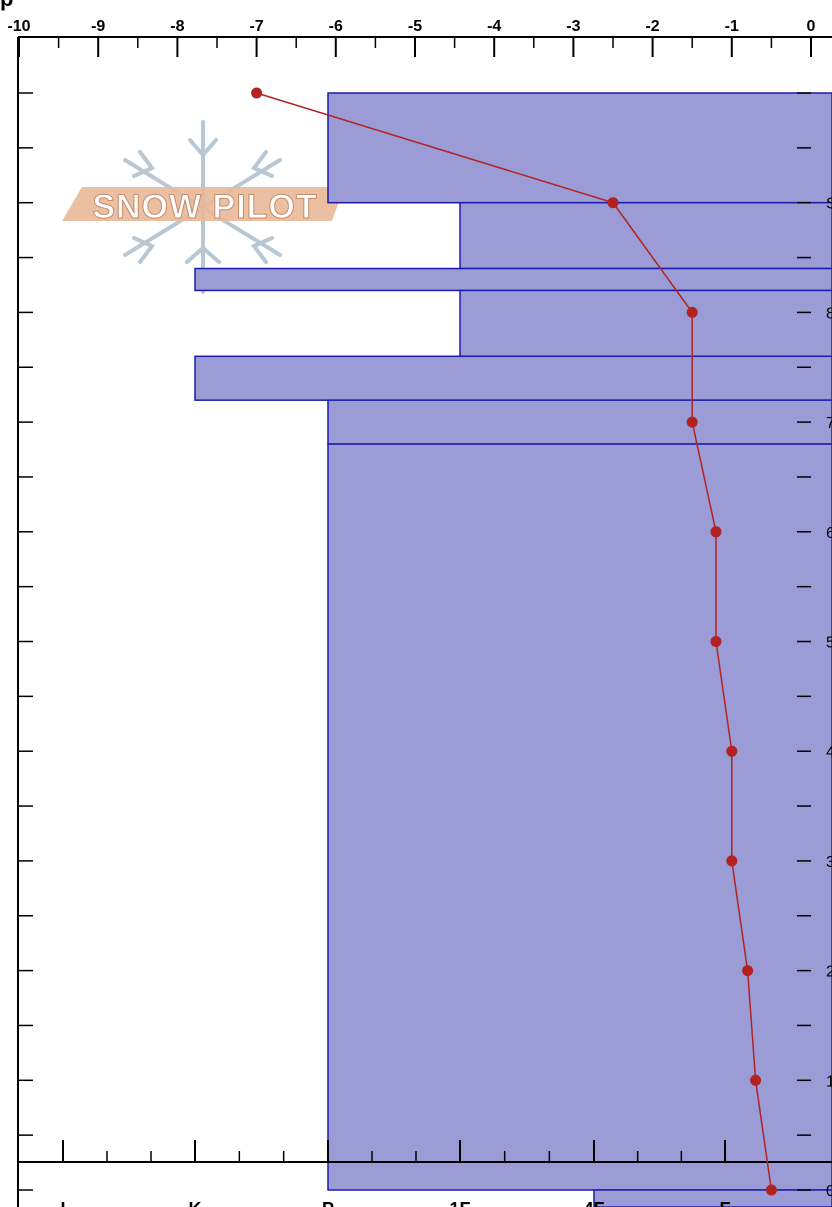  What do you see at coordinates (18, 26) in the screenshot?
I see `temp-tick-label: -10` at bounding box center [18, 26].